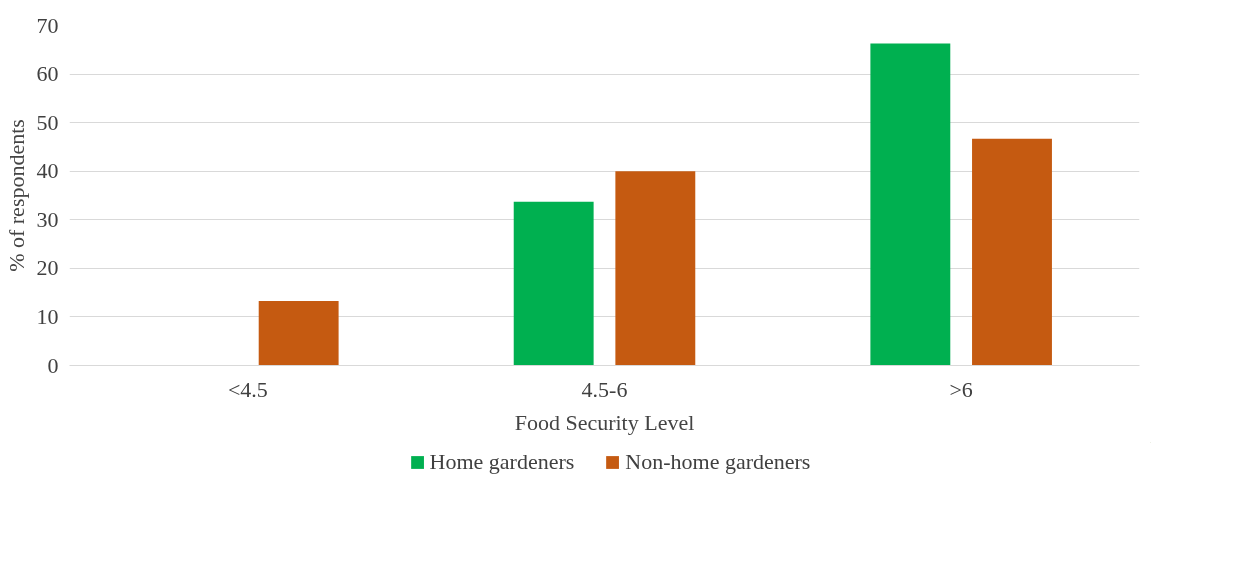  What do you see at coordinates (604, 389) in the screenshot?
I see `x-tick-label: 4.5-6` at bounding box center [604, 389].